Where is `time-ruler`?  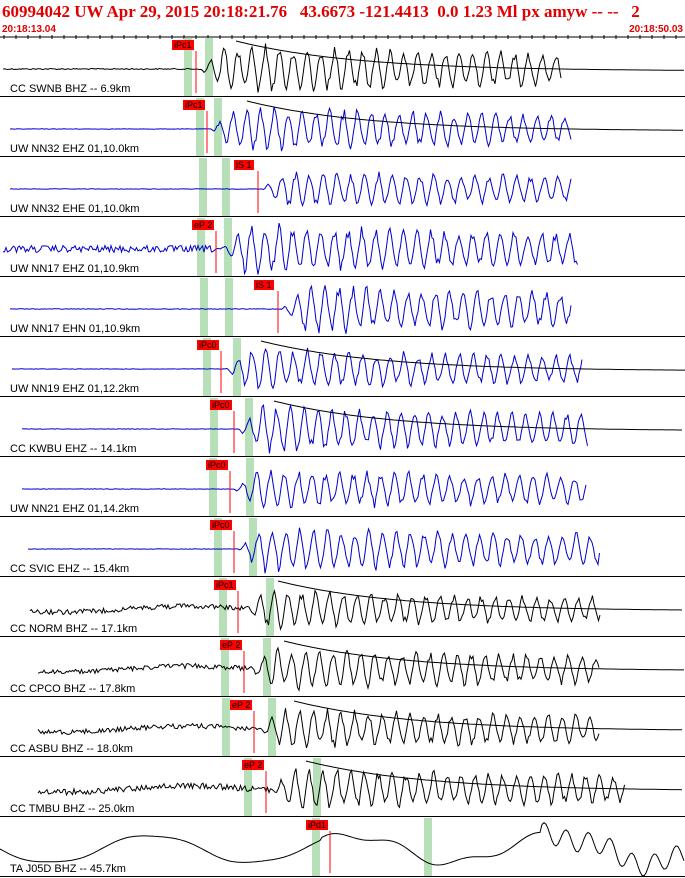 time-ruler is located at coordinates (342, 37).